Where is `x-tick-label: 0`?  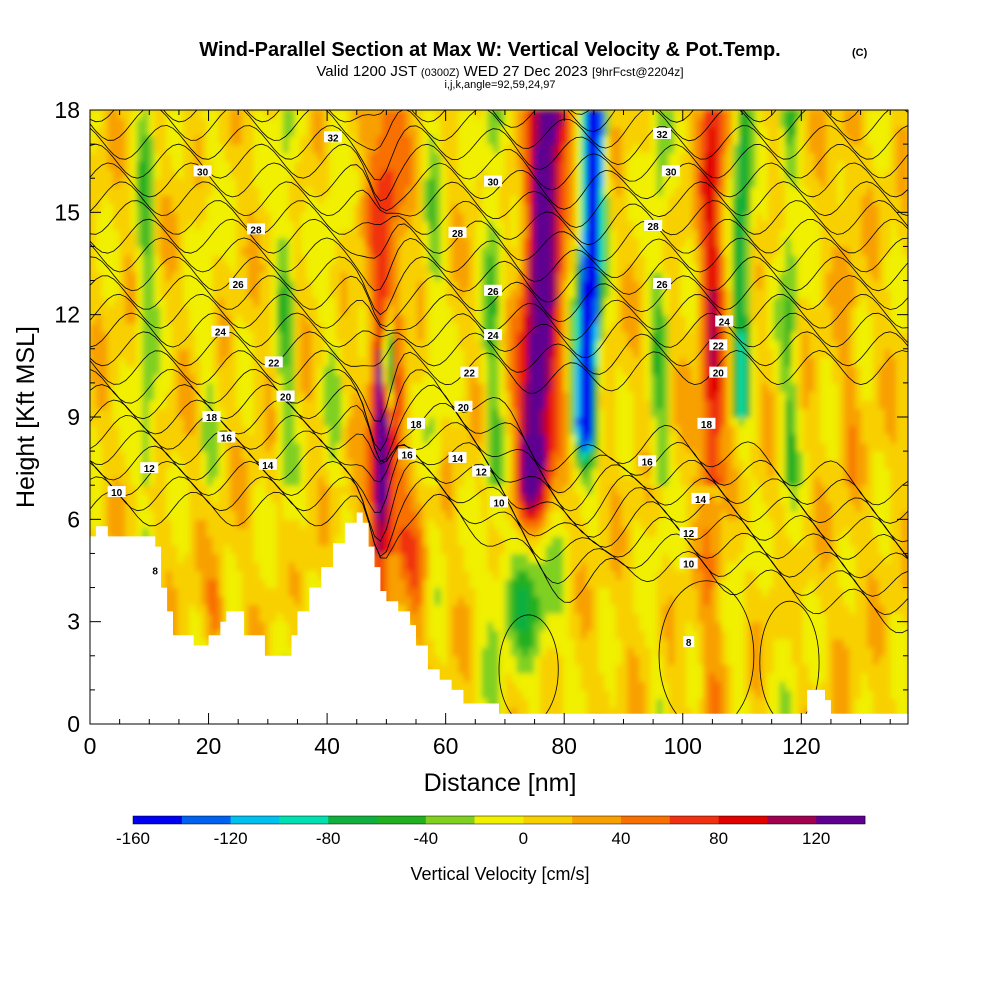
x-tick-label: 0 is located at coordinates (90, 746).